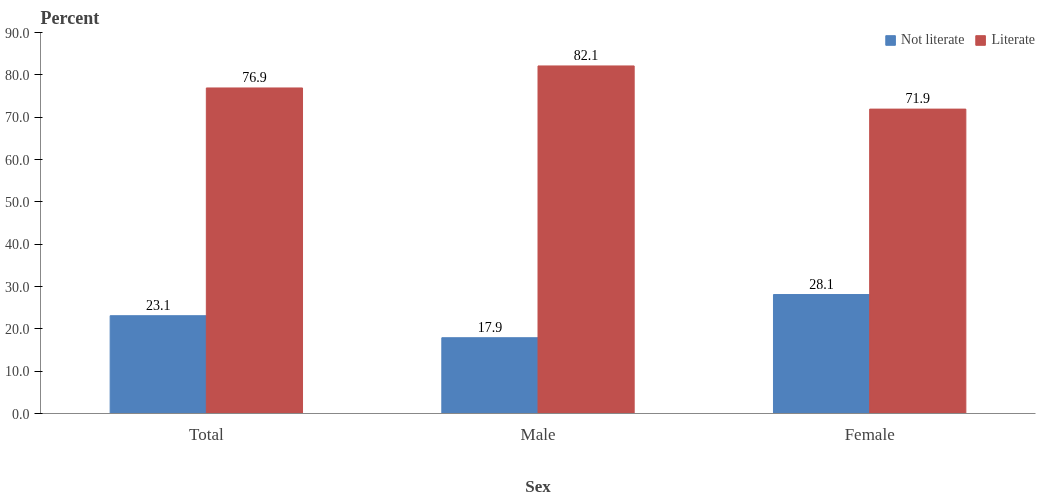 The image size is (1051, 503). Describe the element at coordinates (17, 287) in the screenshot. I see `y-tick-label: 30.0` at that location.